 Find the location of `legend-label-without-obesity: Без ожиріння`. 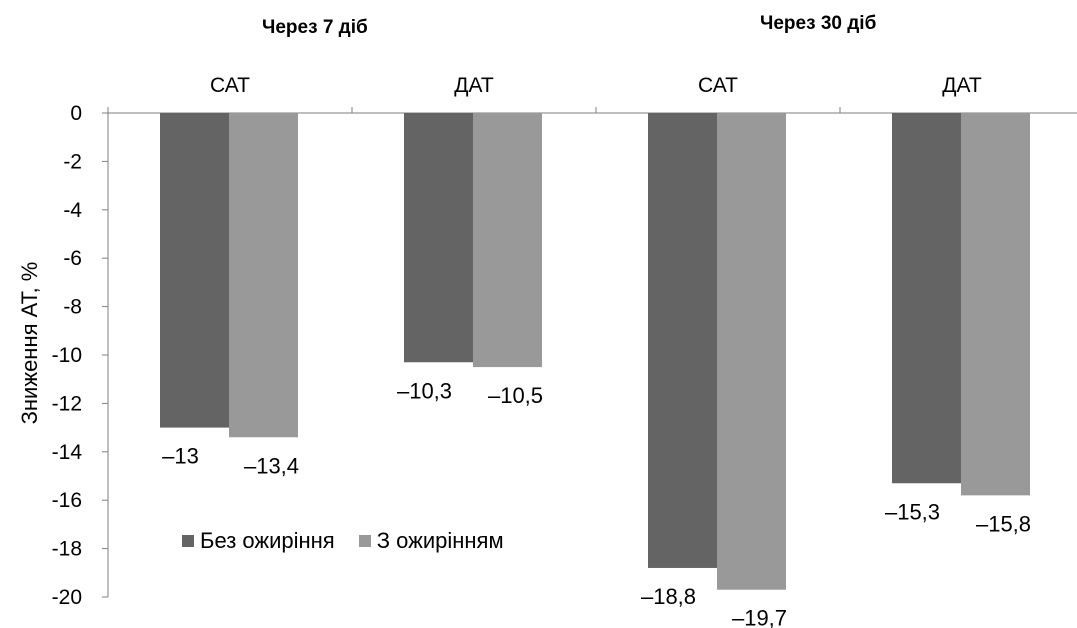

legend-label-without-obesity: Без ожиріння is located at coordinates (267, 540).